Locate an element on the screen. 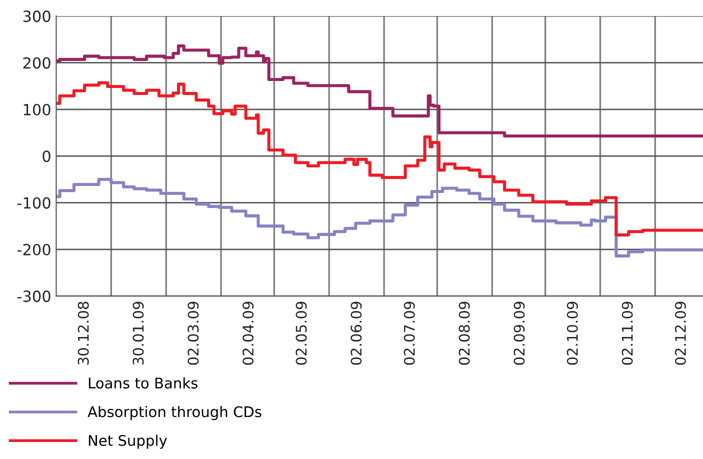 Image resolution: width=703 pixels, height=459 pixels. y-tick-label: 200 is located at coordinates (36, 63).